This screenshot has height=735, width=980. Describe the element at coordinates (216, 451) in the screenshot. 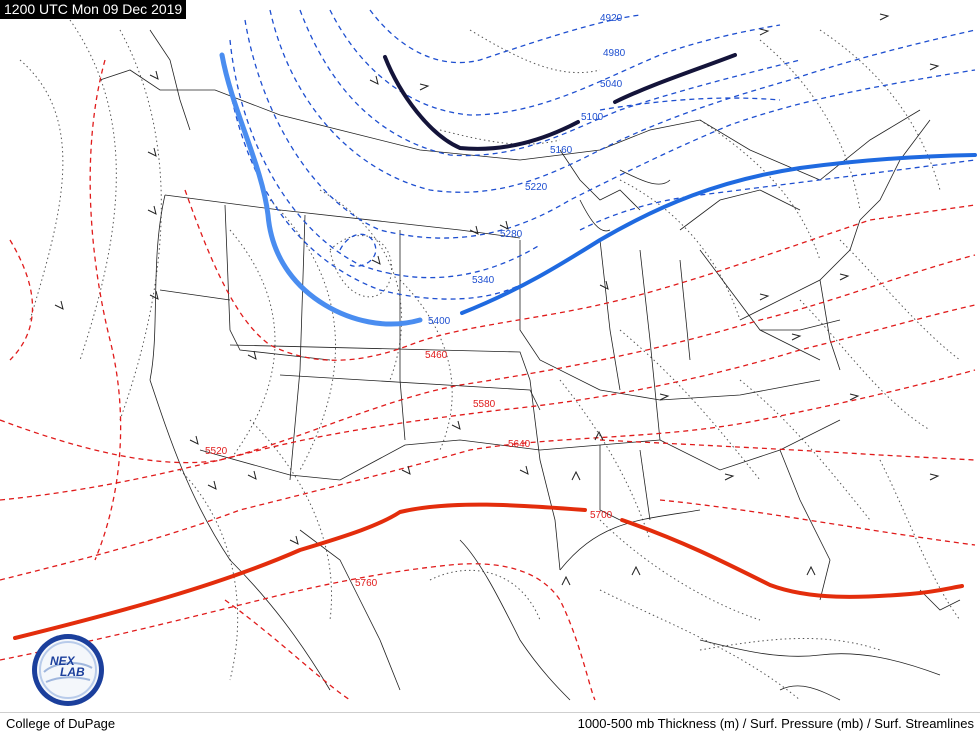

I see `label-5520: 5520` at that location.